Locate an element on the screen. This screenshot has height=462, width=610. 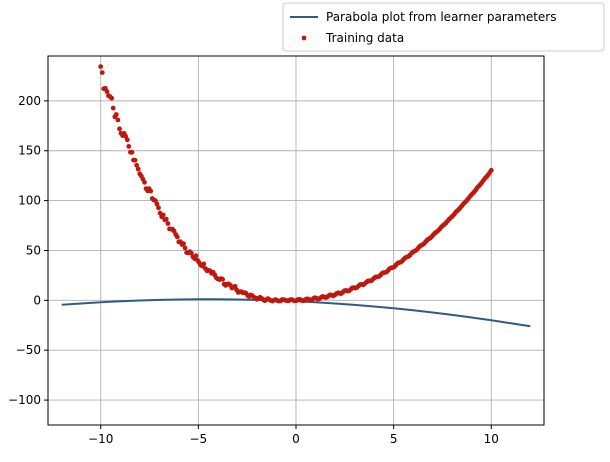
y-tick-label: 150 is located at coordinates (29, 151).